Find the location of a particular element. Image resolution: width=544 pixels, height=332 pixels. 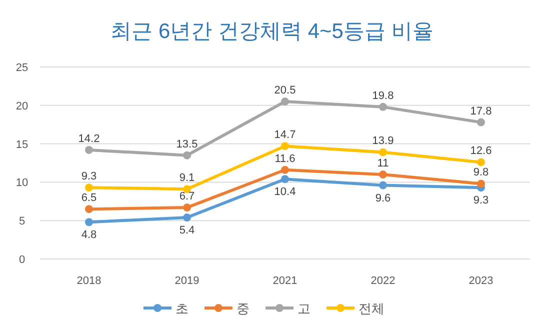

x-tick-label: 2023 is located at coordinates (481, 281).